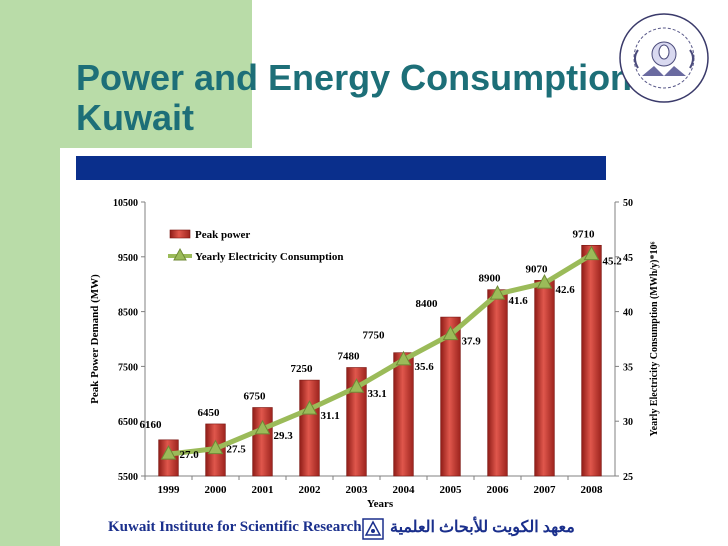 Image resolution: width=728 pixels, height=546 pixels. I want to click on y-tick-label-right: 25, so click(628, 477).